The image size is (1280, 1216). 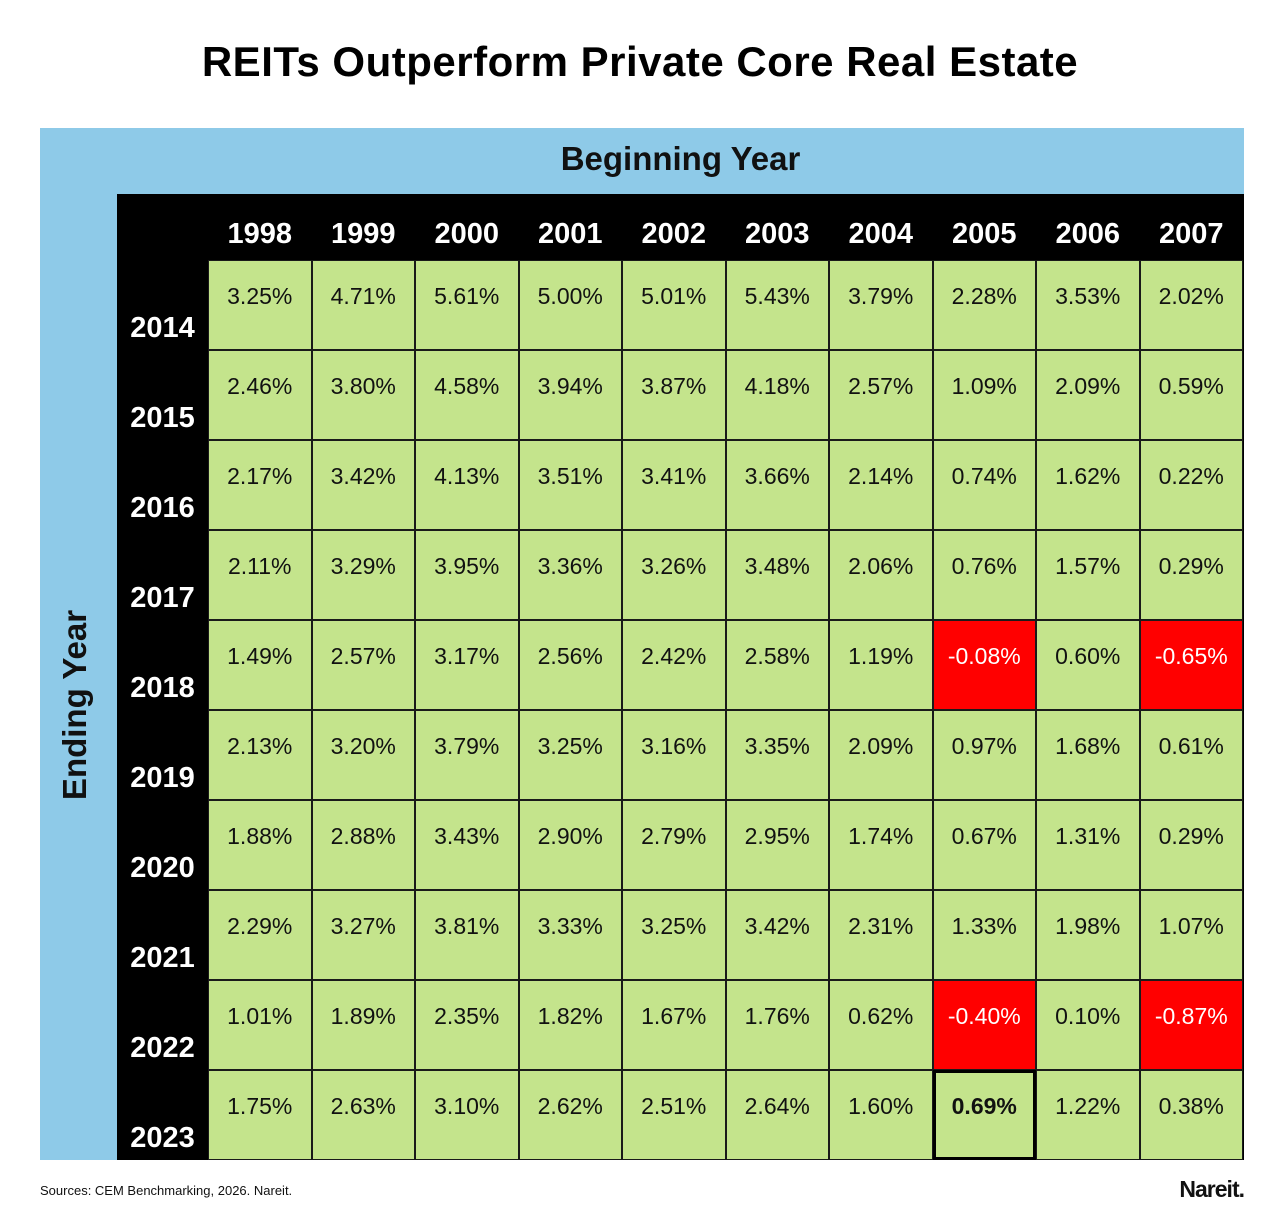 What do you see at coordinates (881, 395) in the screenshot?
I see `cell-2015-2004: 2.57%` at bounding box center [881, 395].